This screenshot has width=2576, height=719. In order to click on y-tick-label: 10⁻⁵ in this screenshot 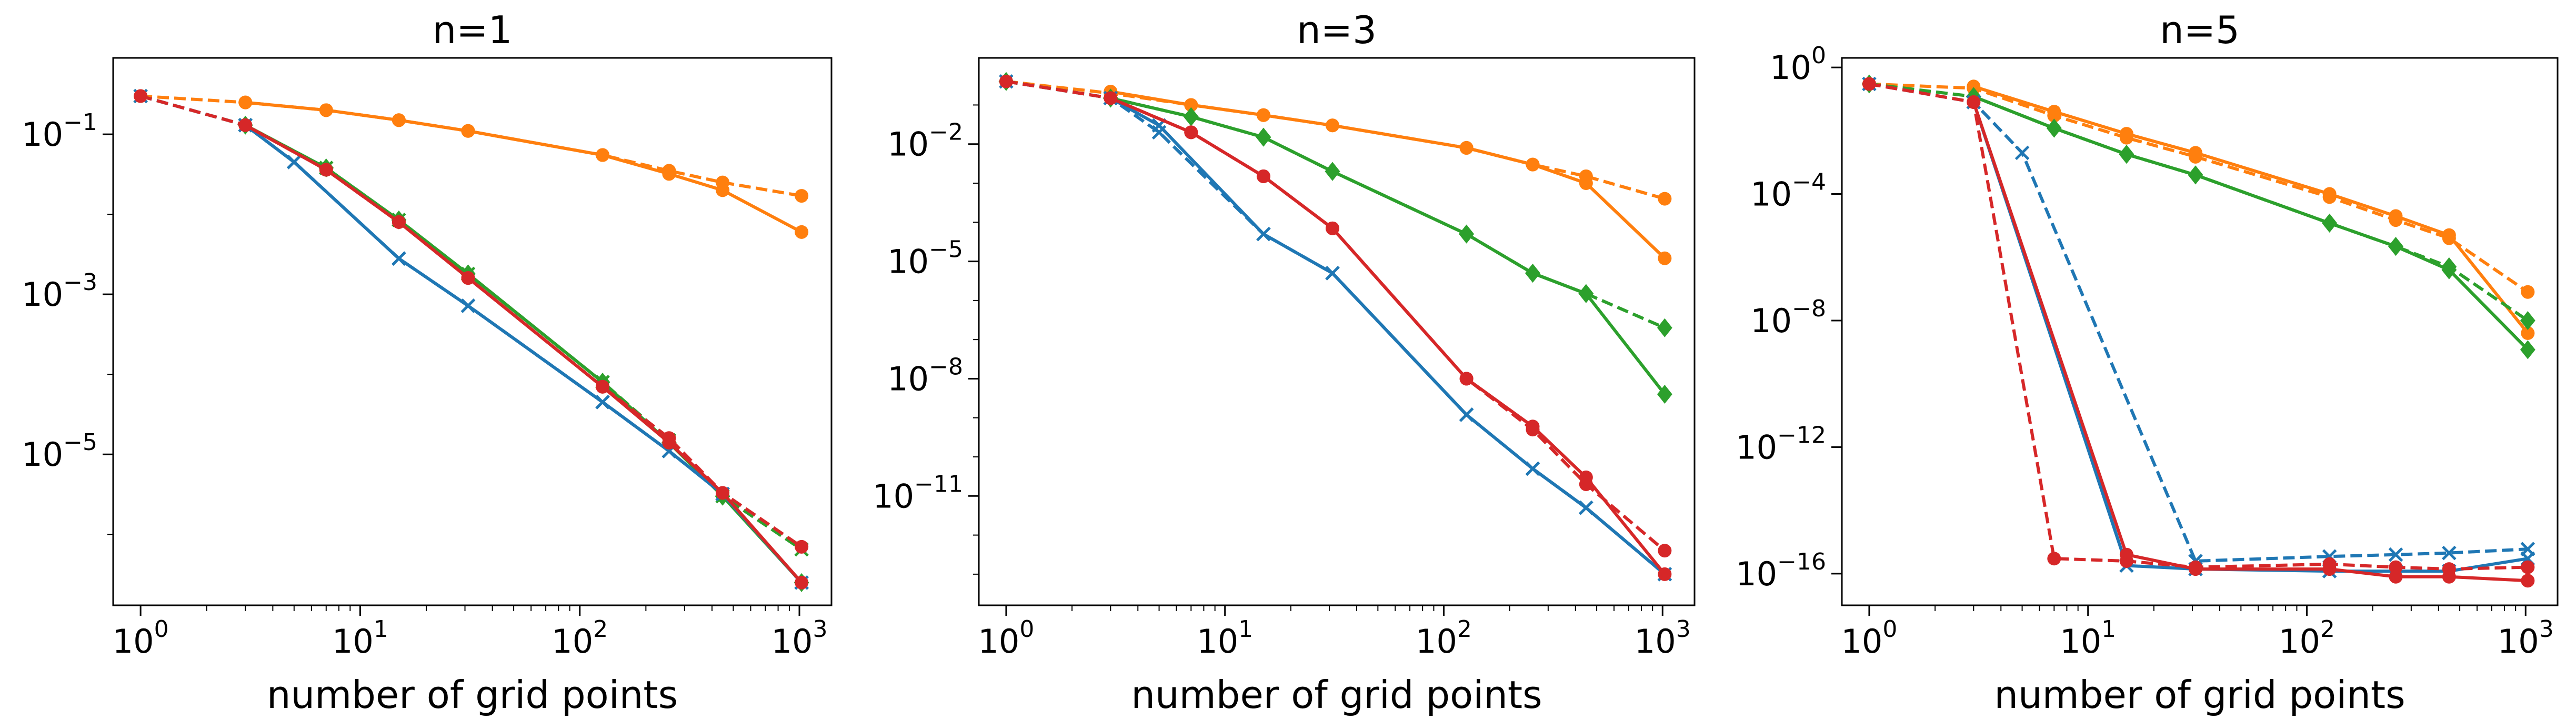, I will do `click(925, 258)`.